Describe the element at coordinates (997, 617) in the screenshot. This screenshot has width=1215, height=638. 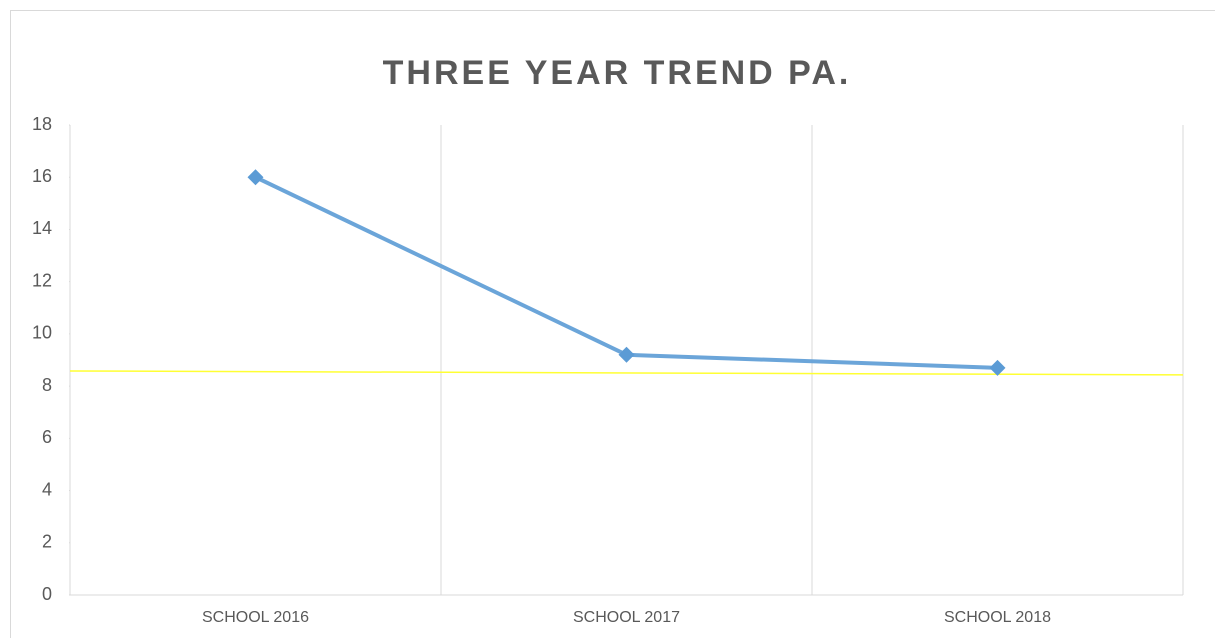
I see `x-tick-label: SCHOOL 2018` at that location.